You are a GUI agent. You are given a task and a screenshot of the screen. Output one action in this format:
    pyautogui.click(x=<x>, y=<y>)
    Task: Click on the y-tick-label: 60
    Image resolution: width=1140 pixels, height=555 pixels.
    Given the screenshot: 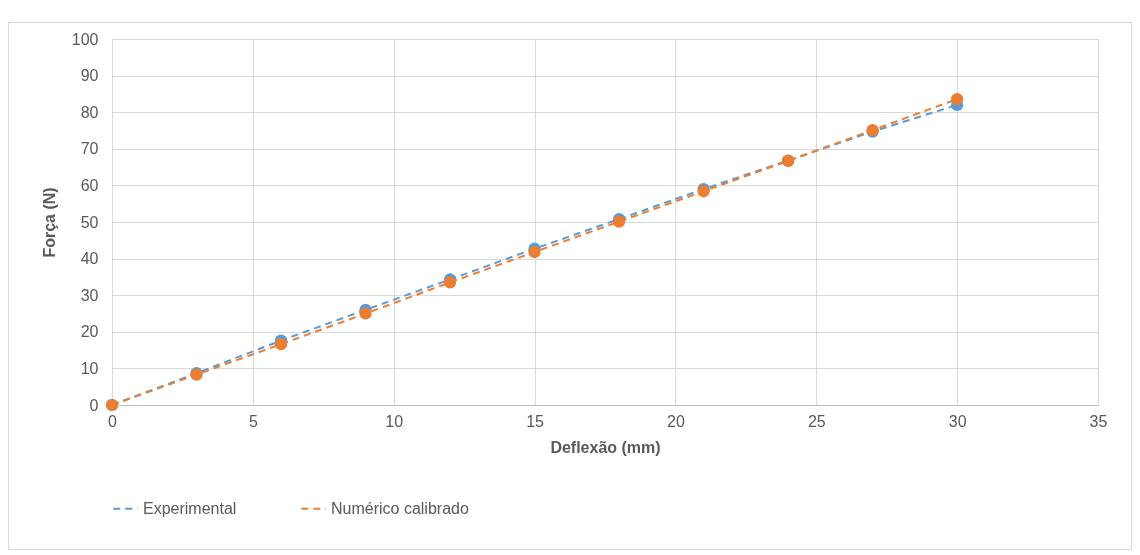 What is the action you would take?
    pyautogui.click(x=89, y=185)
    